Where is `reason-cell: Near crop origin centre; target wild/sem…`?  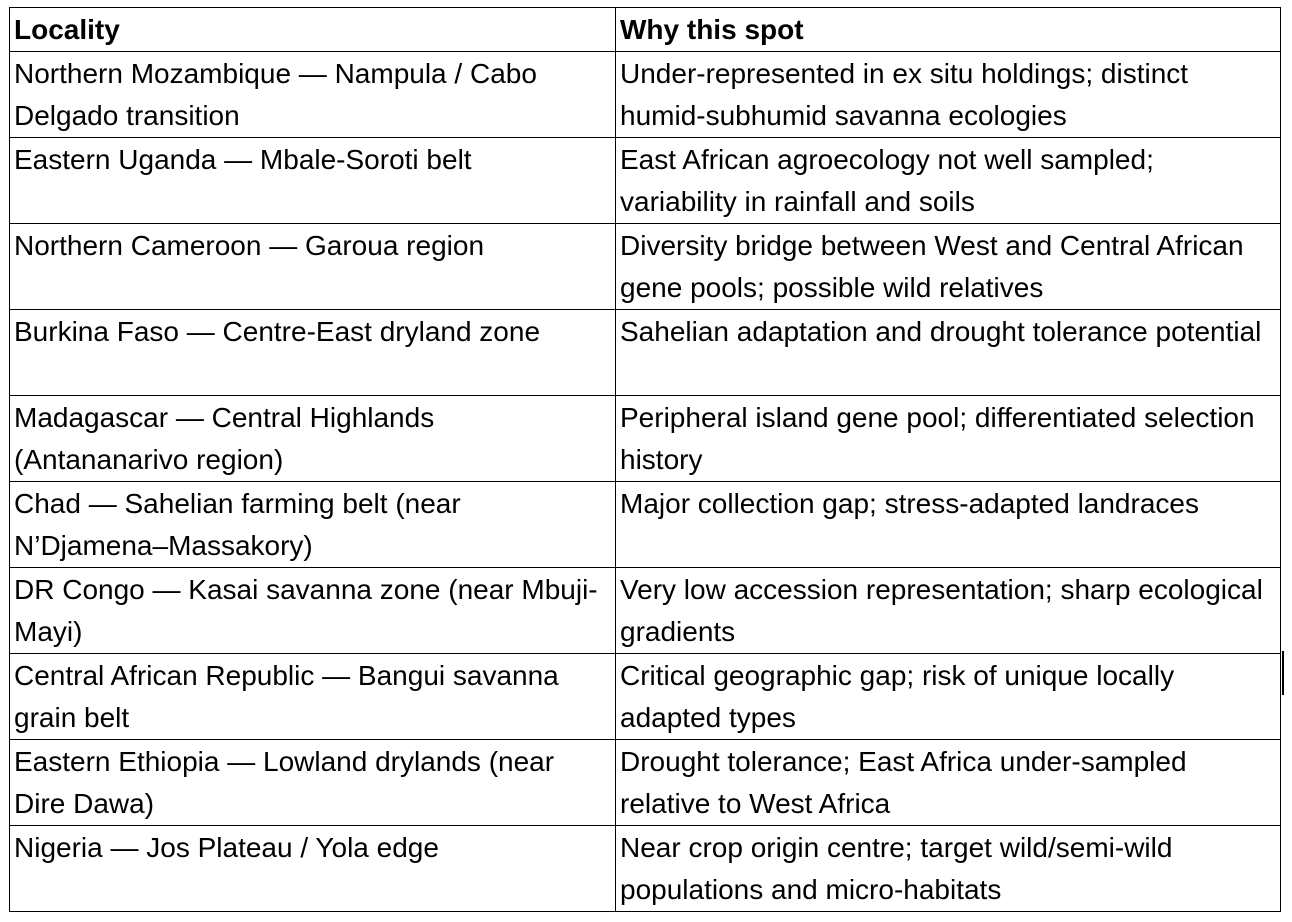
reason-cell: Near crop origin centre; target wild/sem… is located at coordinates (948, 868).